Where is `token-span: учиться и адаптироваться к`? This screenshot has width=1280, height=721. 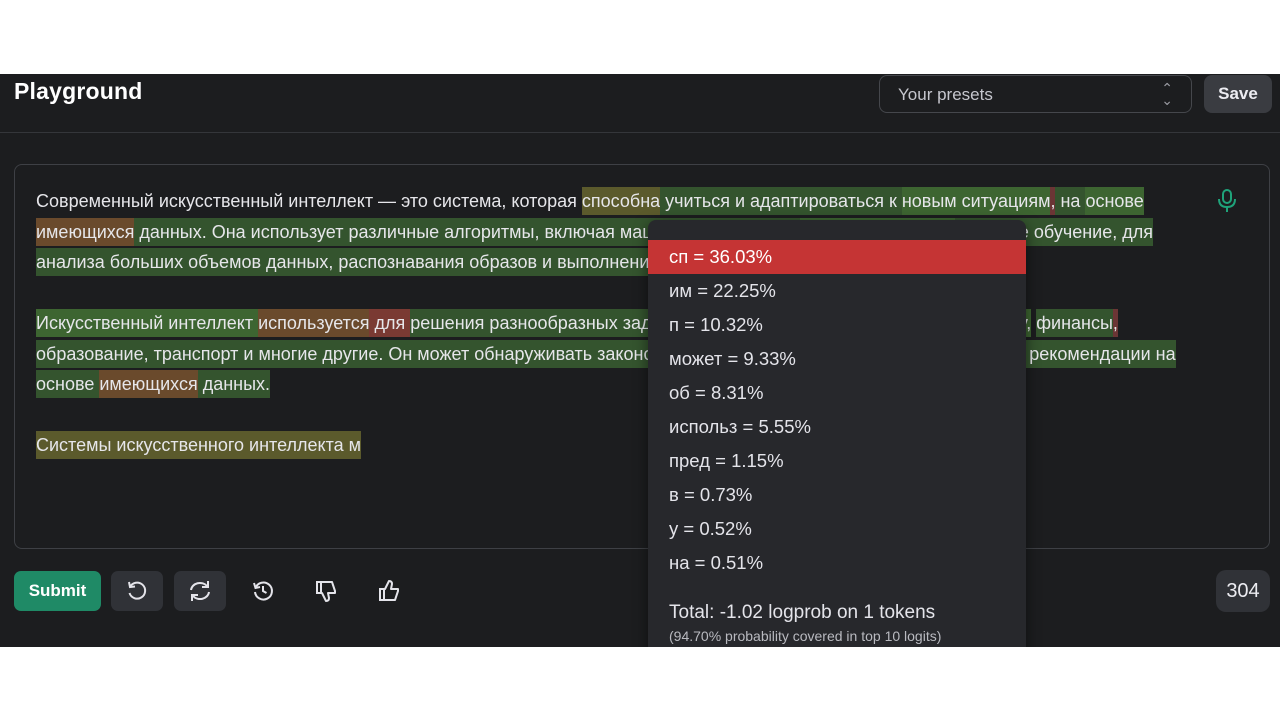 token-span: учиться и адаптироваться к is located at coordinates (781, 201).